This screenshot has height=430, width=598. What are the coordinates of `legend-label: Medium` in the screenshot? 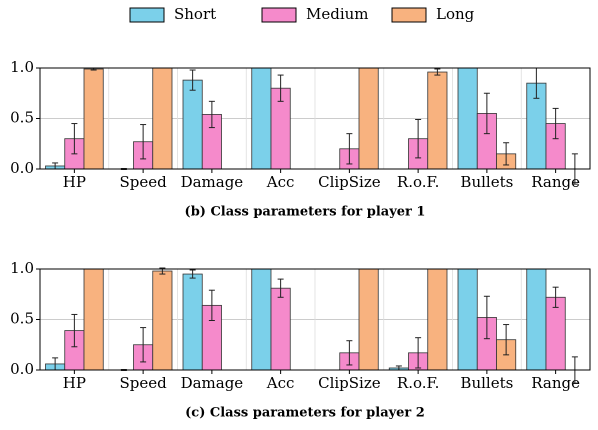 It's located at (337, 14).